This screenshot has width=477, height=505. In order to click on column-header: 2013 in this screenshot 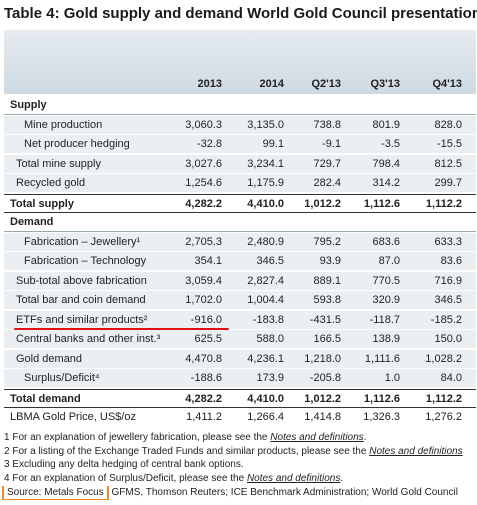, I will do `click(209, 84)`.